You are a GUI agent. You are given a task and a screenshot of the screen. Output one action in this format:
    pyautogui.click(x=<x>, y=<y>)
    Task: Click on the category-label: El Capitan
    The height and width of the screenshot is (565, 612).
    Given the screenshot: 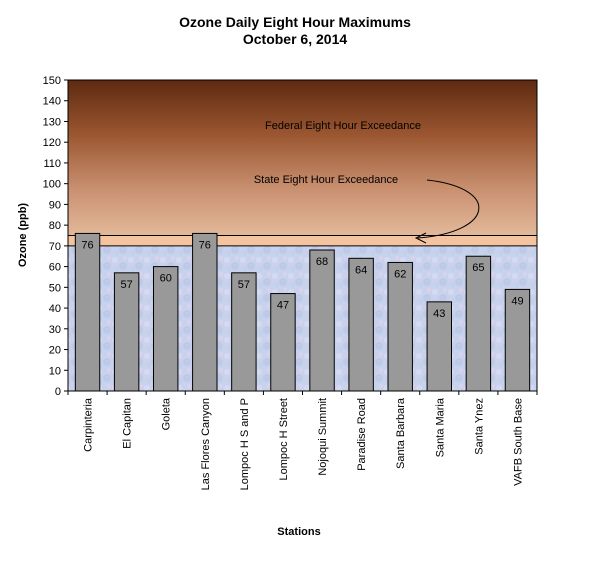 What is the action you would take?
    pyautogui.click(x=128, y=423)
    